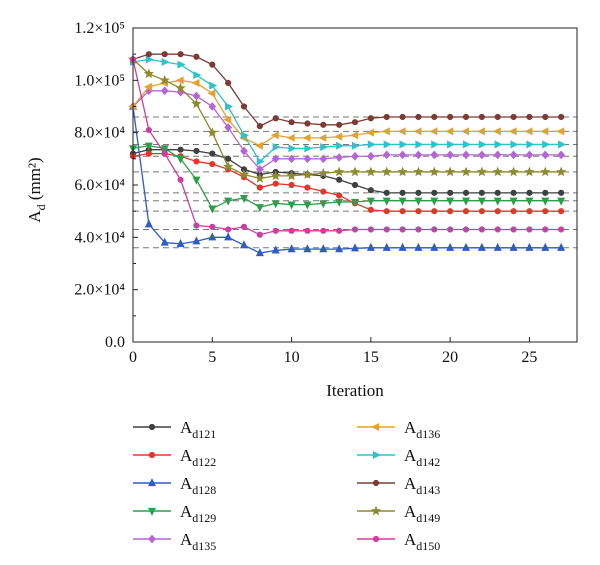  What do you see at coordinates (133, 357) in the screenshot?
I see `x-tick-label: 0` at bounding box center [133, 357].